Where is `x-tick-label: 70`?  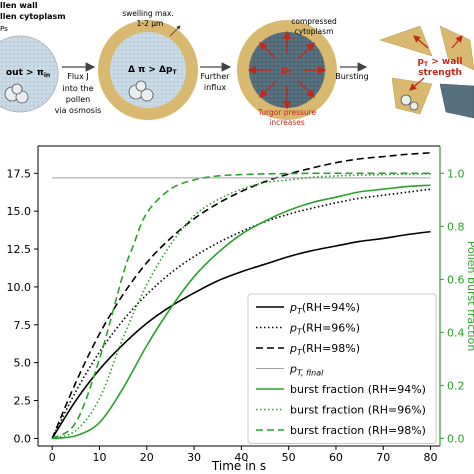
x-tick-label: 70 is located at coordinates (383, 457).